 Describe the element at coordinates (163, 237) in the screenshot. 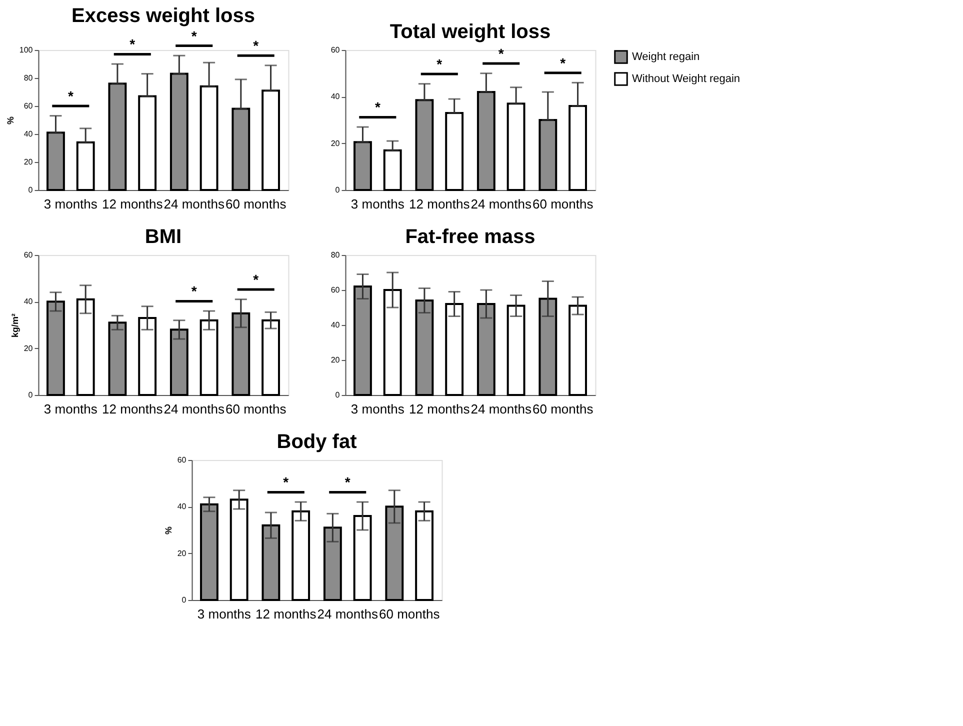

I see `chart-title: BMI` at that location.